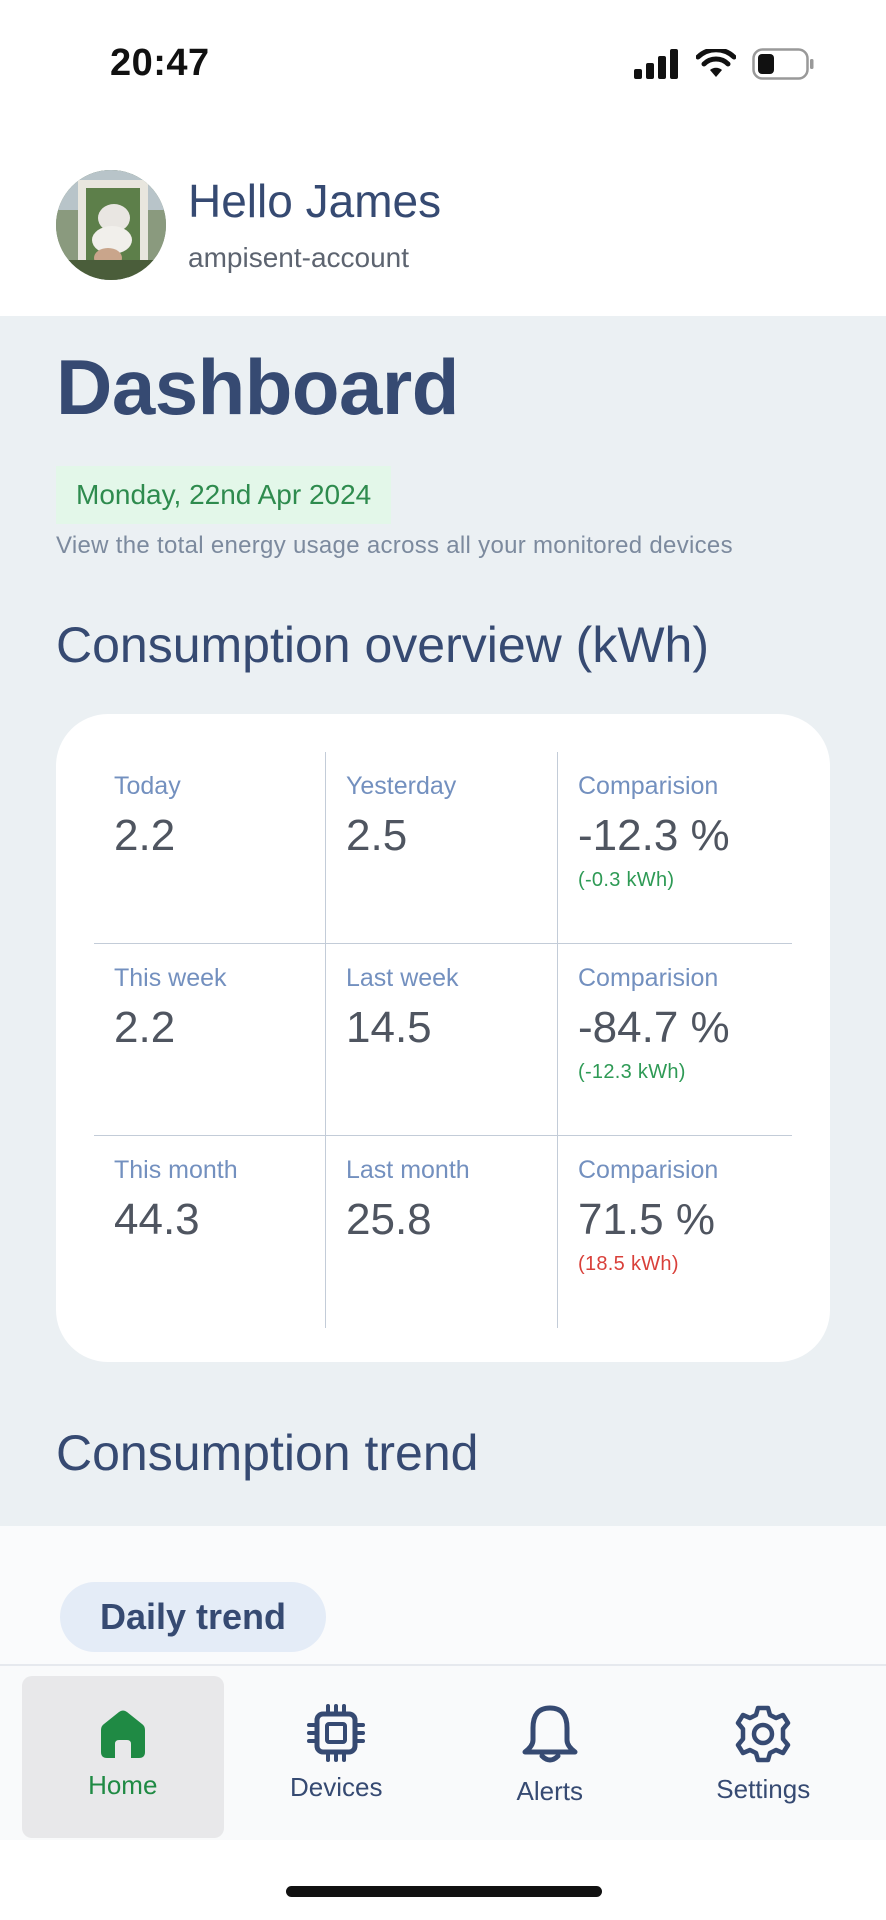  Describe the element at coordinates (442, 848) in the screenshot. I see `yesterday-cell: Yesterday 2.5` at that location.